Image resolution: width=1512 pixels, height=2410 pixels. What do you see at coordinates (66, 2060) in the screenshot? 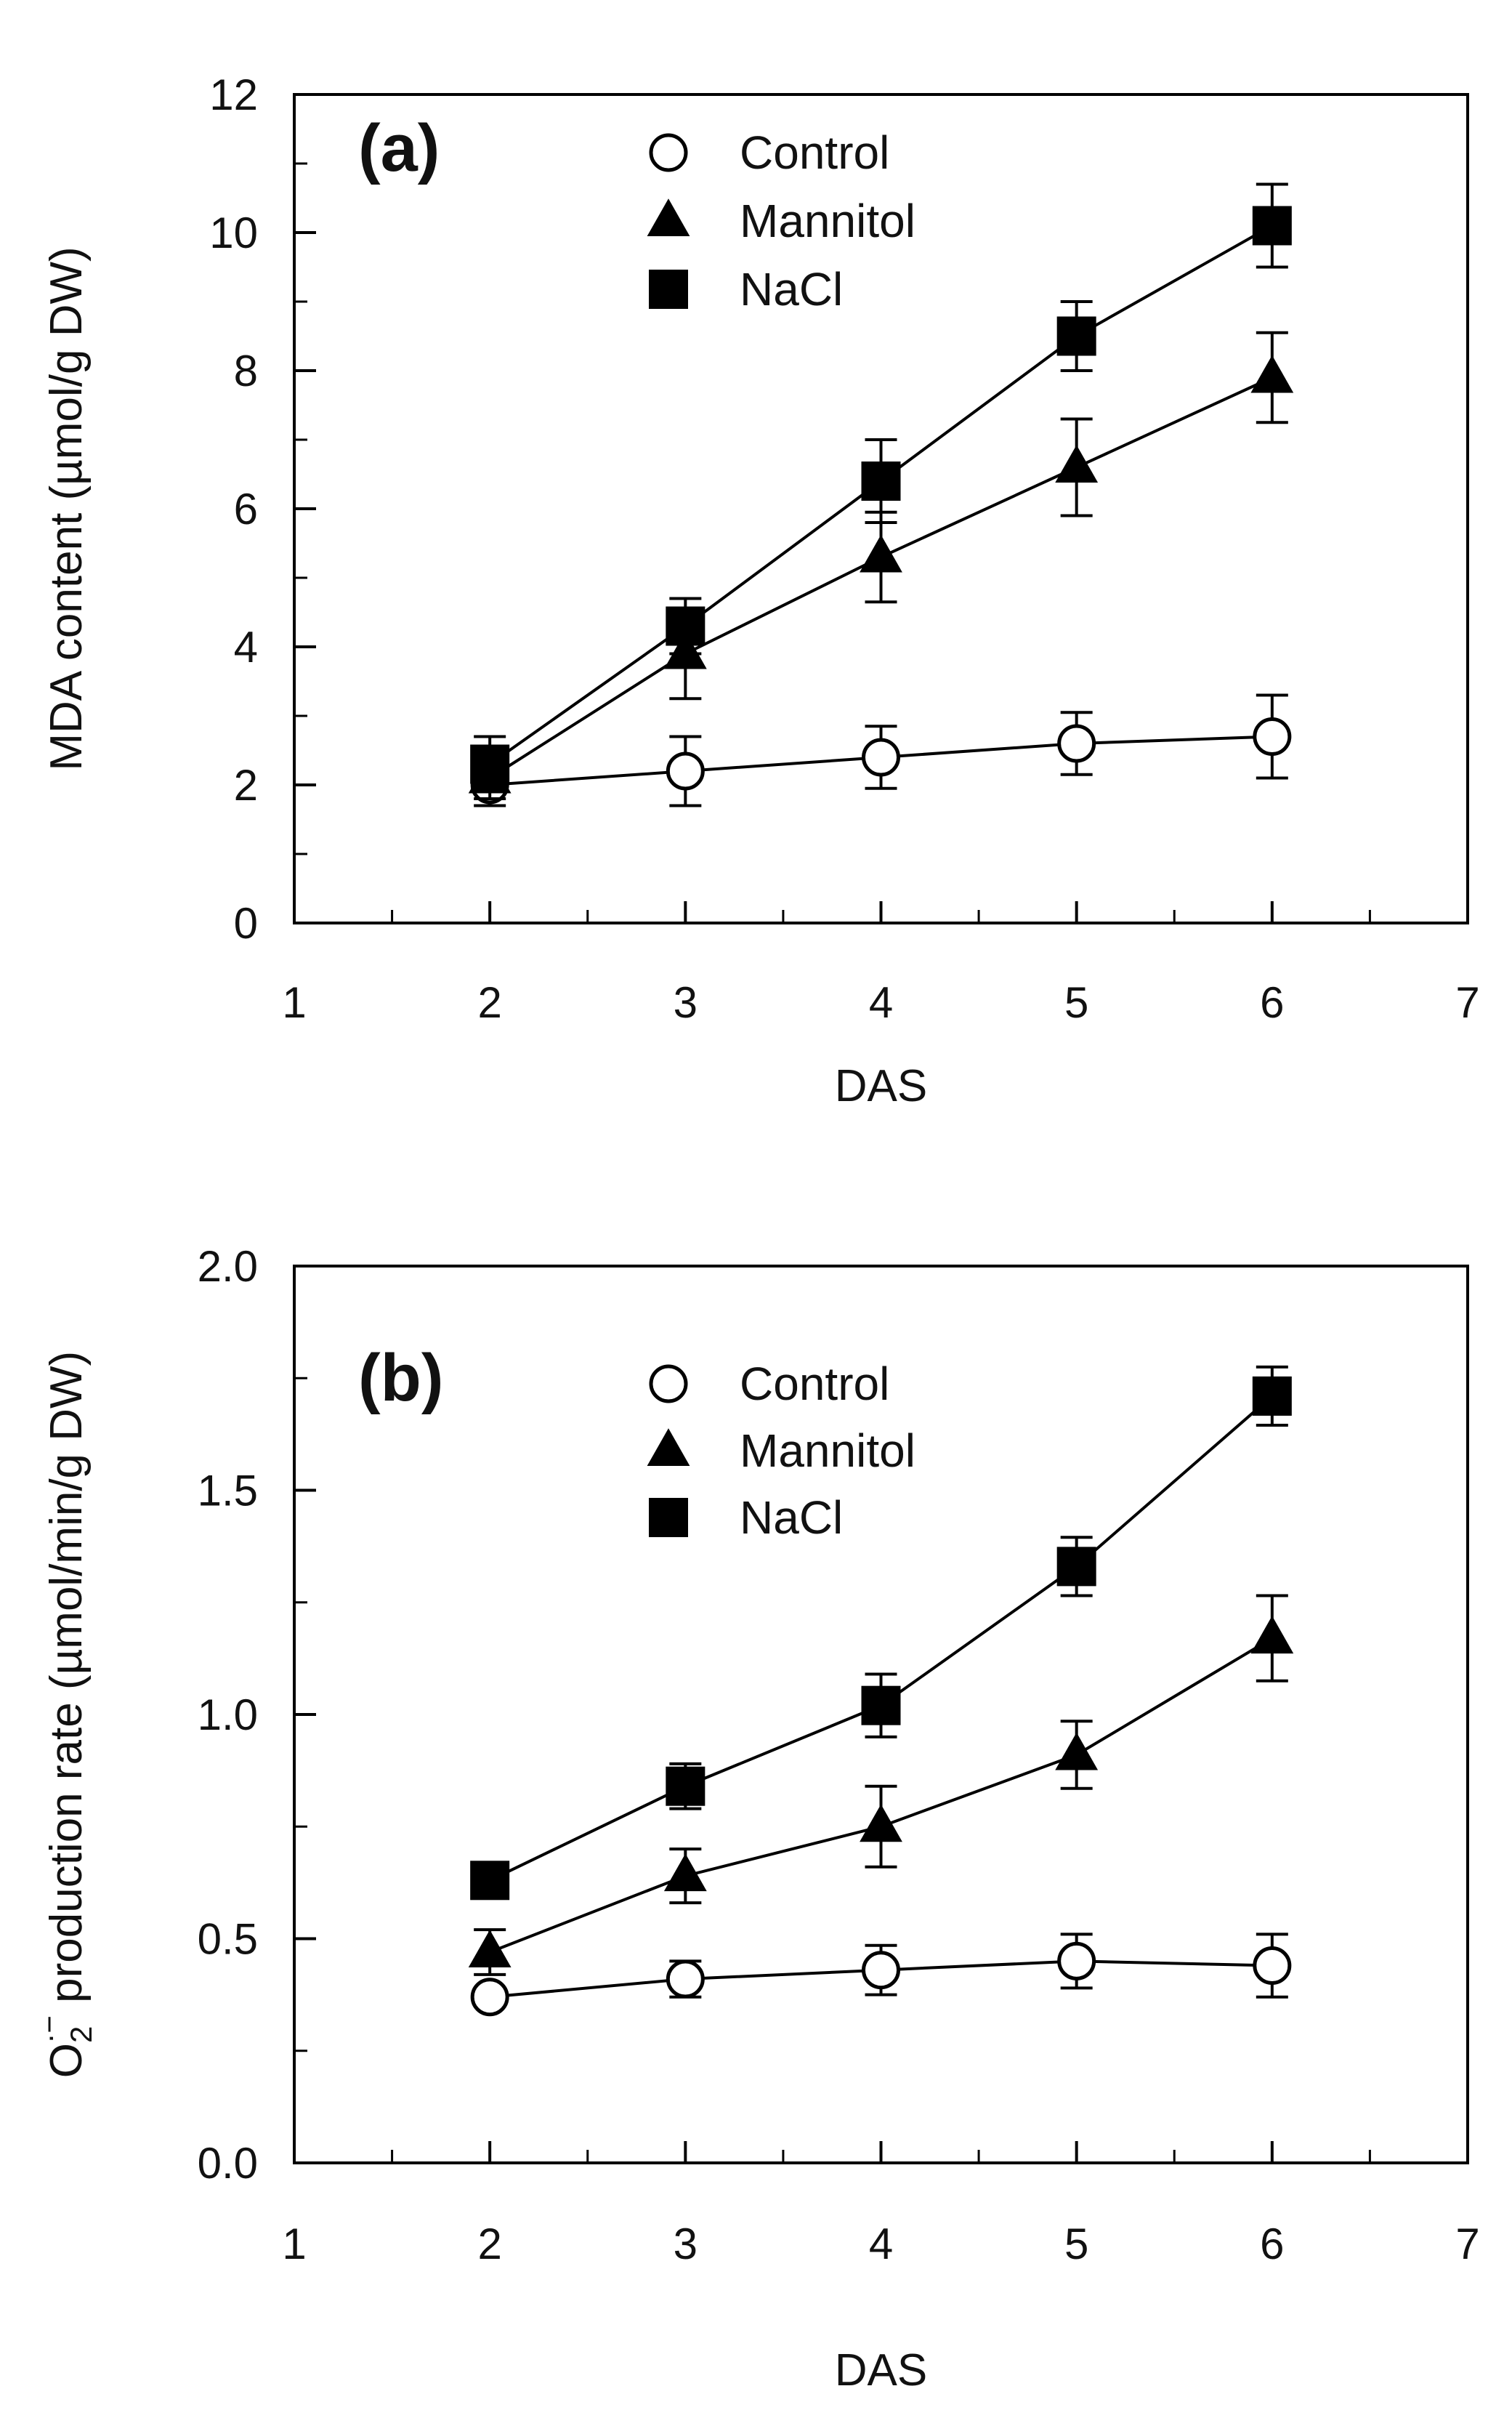
I see `y-axis-title-symbol: O` at bounding box center [66, 2060].